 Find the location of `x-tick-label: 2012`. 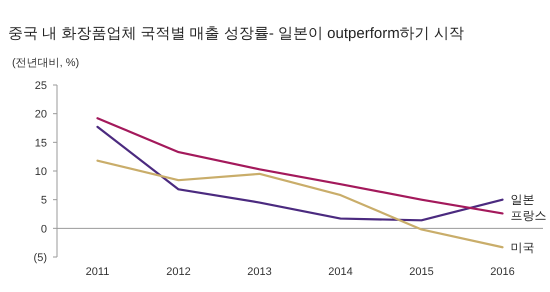

x-tick-label: 2012 is located at coordinates (178, 272).